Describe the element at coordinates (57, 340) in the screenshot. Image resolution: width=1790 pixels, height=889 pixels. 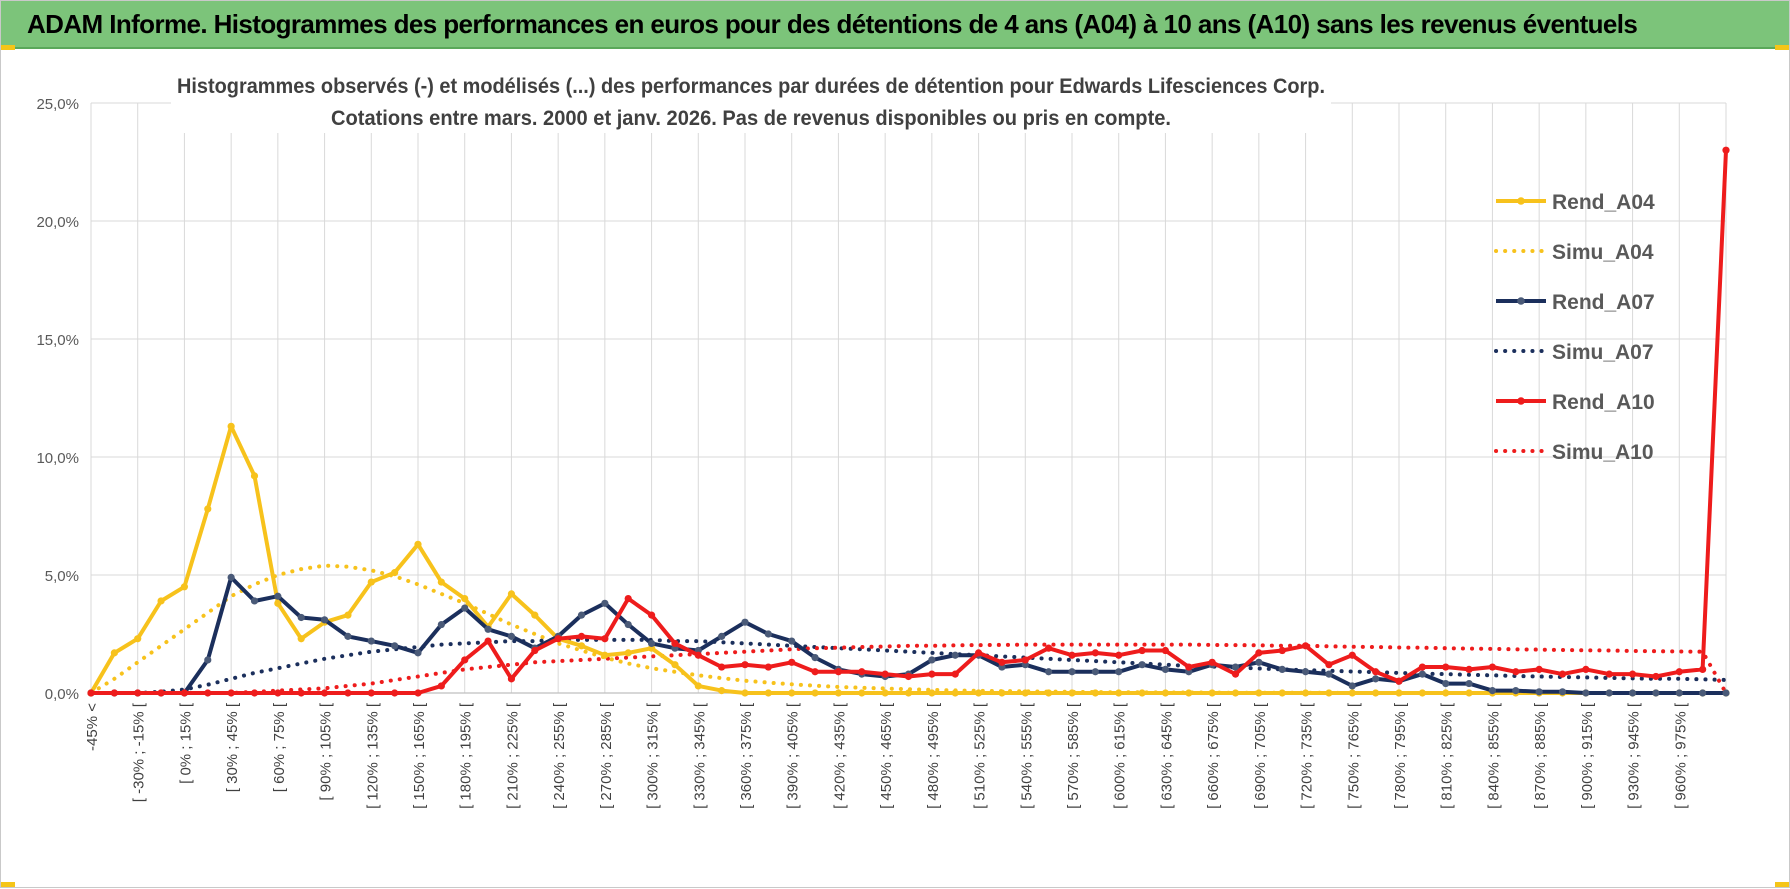
I see `y-tick-label: 15,0%` at that location.